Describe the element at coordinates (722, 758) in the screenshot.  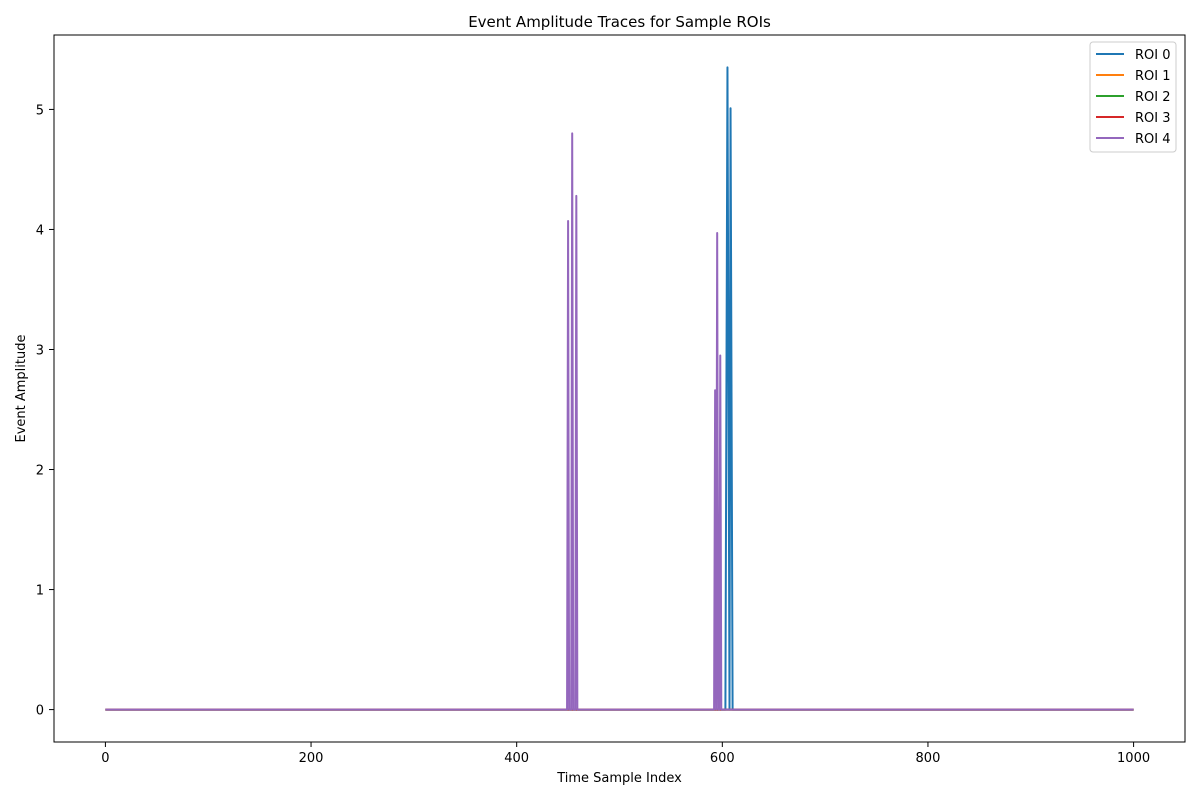
I see `x-tick-label: 600` at that location.